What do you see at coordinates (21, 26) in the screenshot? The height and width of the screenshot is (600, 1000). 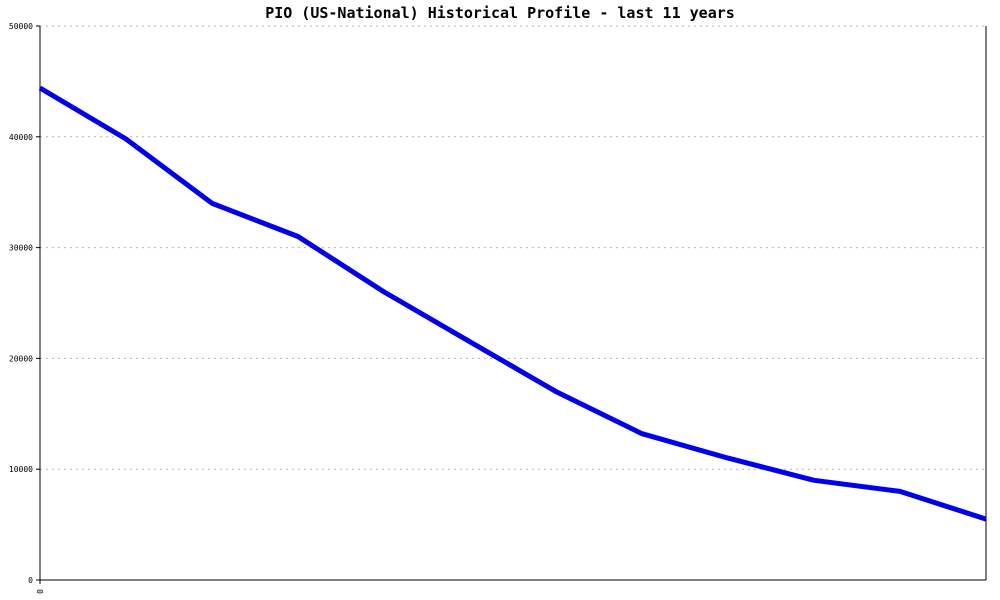 I see `y-tick-label: 50000` at bounding box center [21, 26].